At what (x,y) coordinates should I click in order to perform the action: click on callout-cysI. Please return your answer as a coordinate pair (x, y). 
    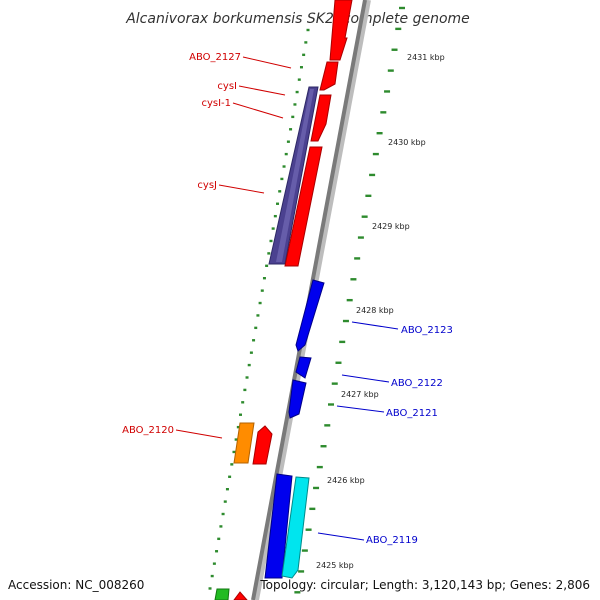
    Looking at the image, I should click on (262, 90).